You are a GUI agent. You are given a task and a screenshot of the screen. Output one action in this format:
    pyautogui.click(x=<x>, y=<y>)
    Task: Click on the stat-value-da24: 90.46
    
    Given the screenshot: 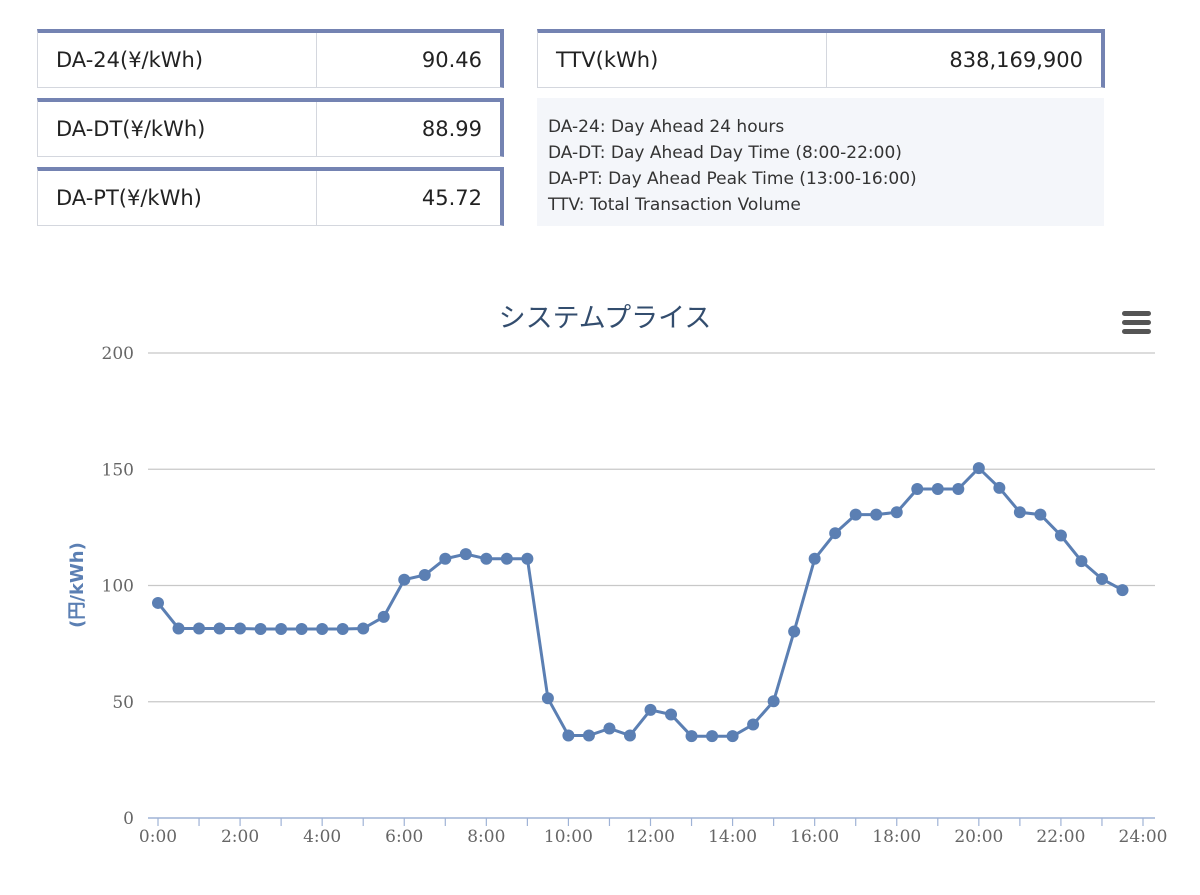 What is the action you would take?
    pyautogui.click(x=451, y=60)
    